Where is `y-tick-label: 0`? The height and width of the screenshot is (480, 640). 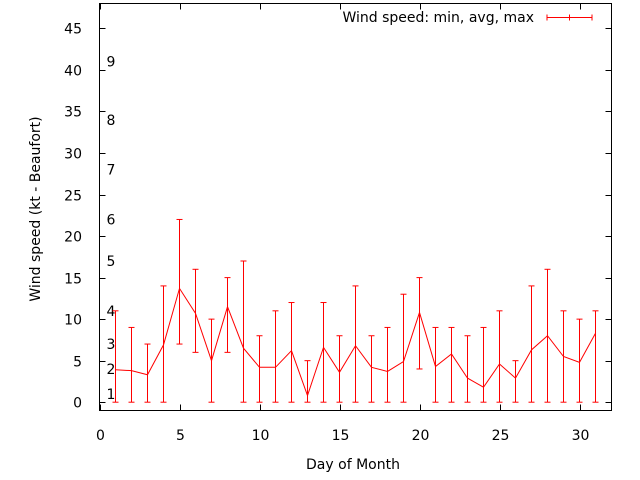
y-tick-label: 0 is located at coordinates (77, 404).